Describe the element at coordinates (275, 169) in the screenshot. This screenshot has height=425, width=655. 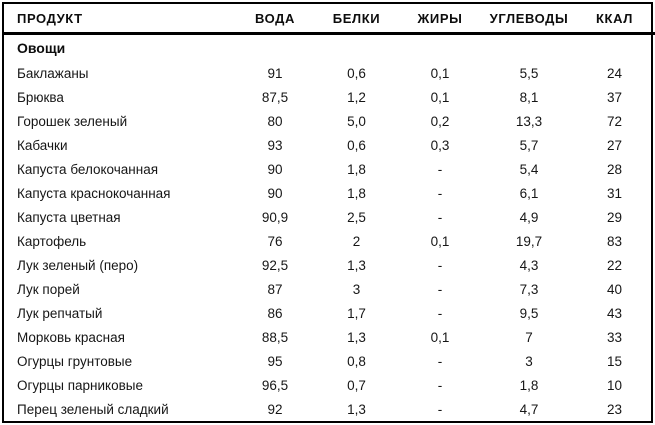
I see `value-cell: 90` at that location.